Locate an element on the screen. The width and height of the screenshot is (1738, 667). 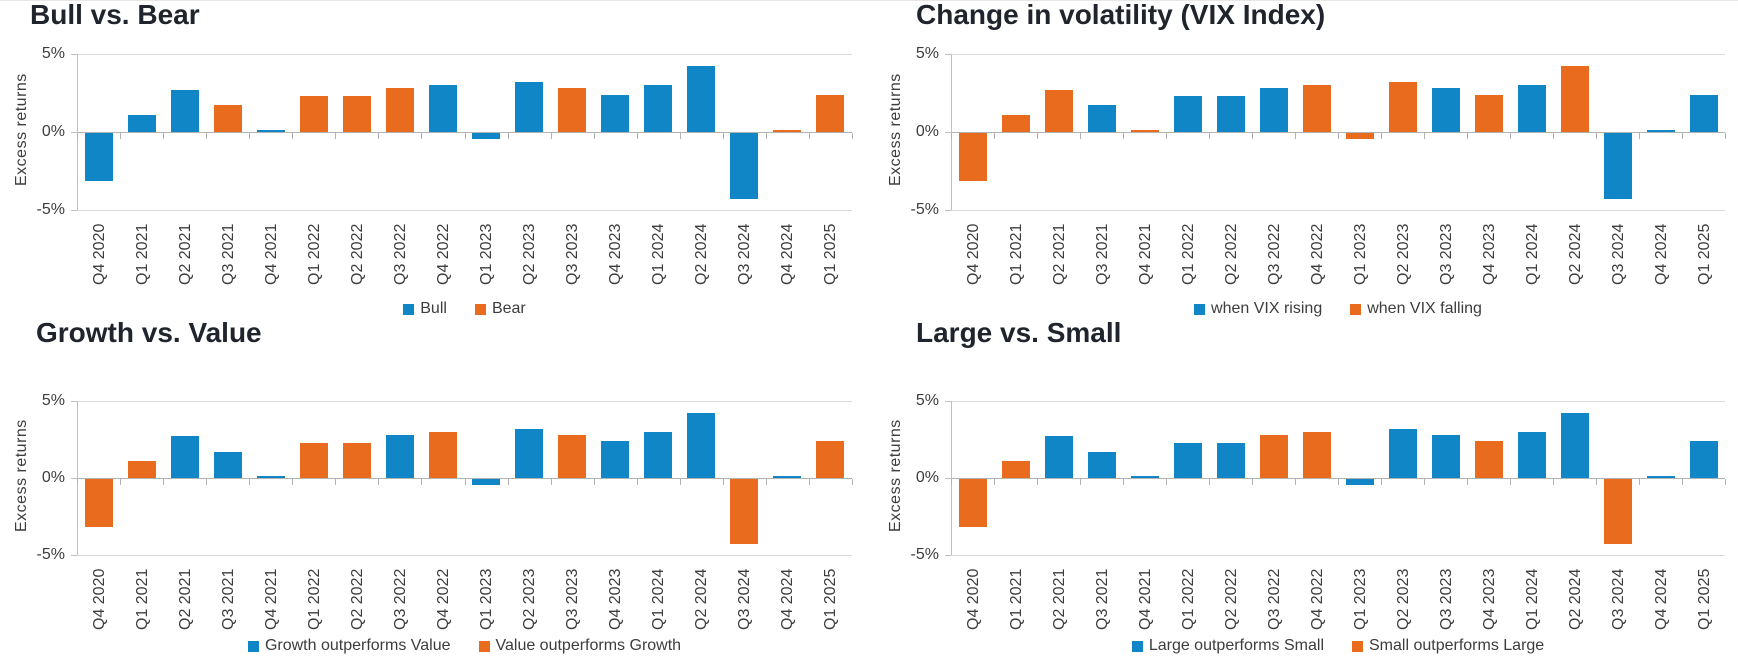
legend-item: Growth outperforms Value is located at coordinates (349, 646).